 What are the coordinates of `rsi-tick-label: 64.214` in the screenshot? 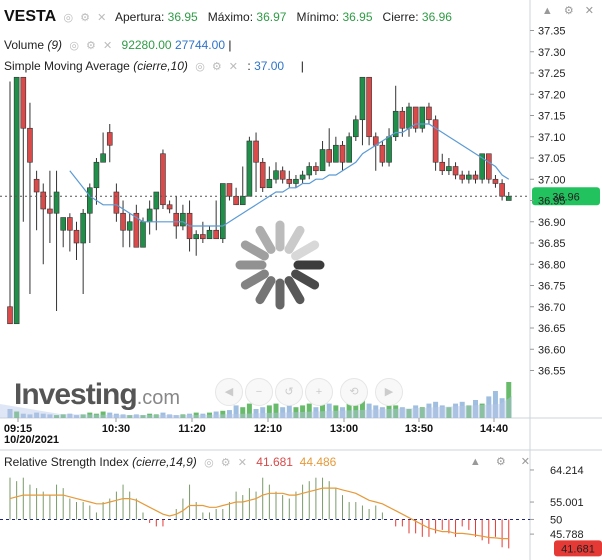 It's located at (567, 471).